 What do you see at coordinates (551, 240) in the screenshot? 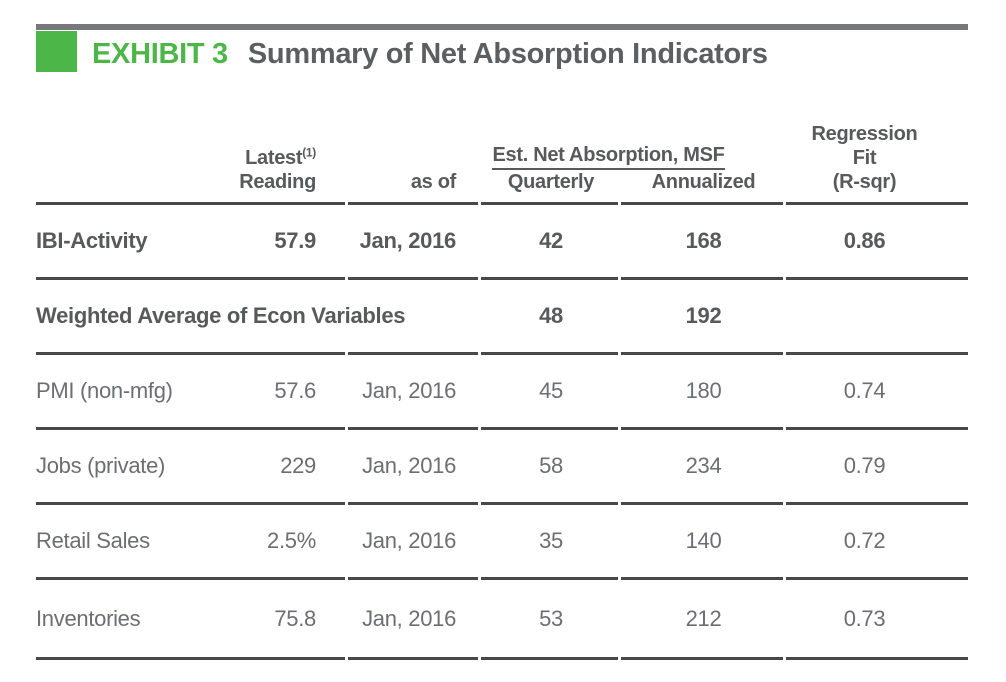
I see `cell-quarterly: 42` at bounding box center [551, 240].